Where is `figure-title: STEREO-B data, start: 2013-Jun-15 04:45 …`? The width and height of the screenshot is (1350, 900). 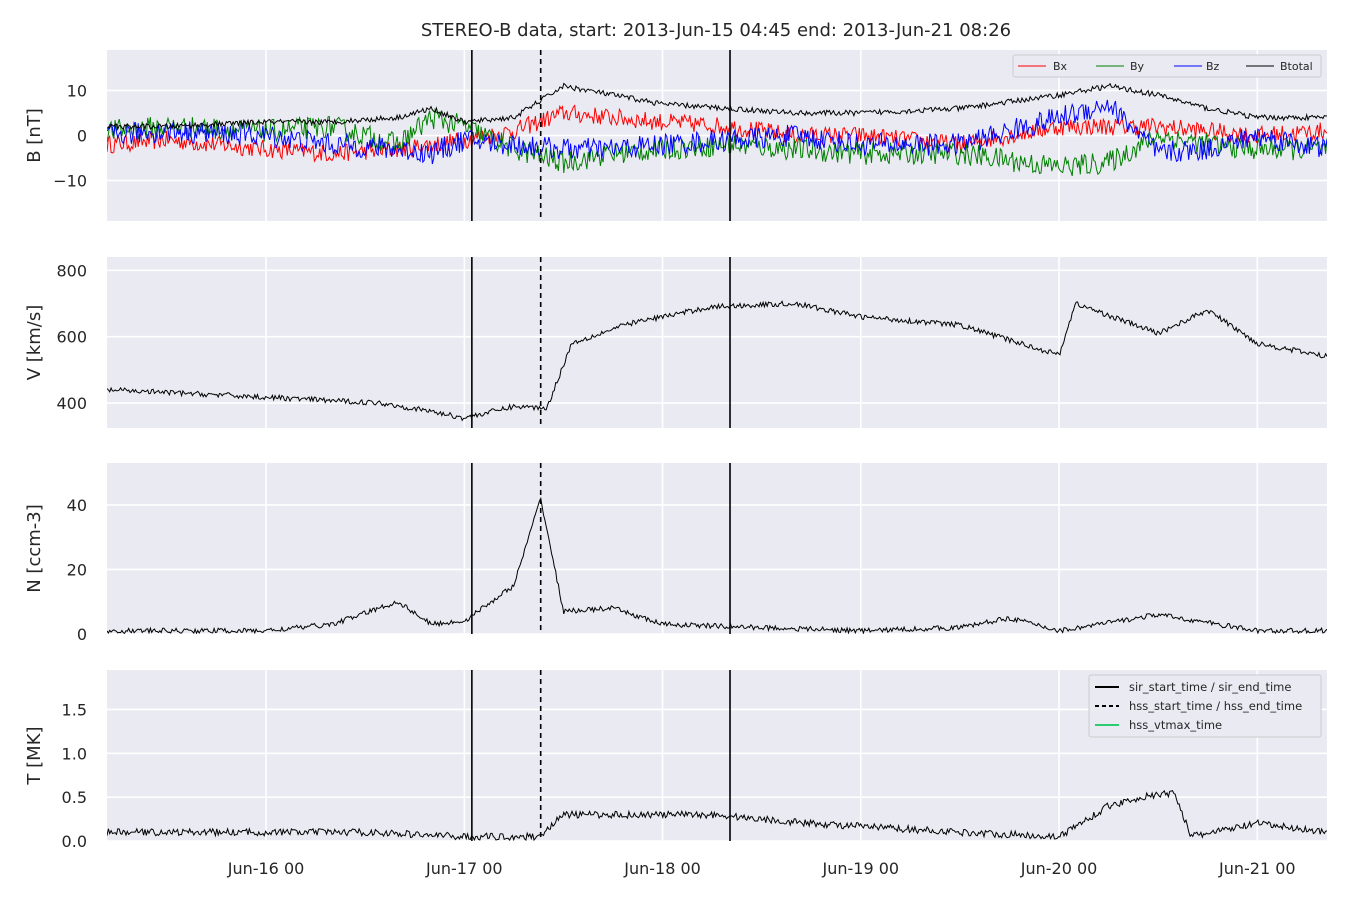 figure-title: STEREO-B data, start: 2013-Jun-15 04:45 … is located at coordinates (716, 30).